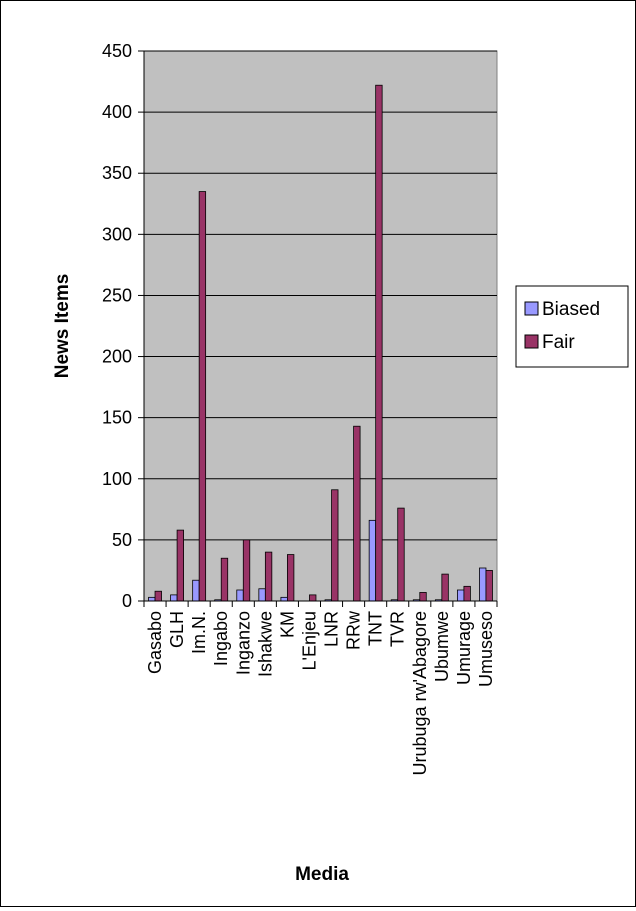 The height and width of the screenshot is (911, 636). I want to click on legend-swatch-fair, so click(531, 341).